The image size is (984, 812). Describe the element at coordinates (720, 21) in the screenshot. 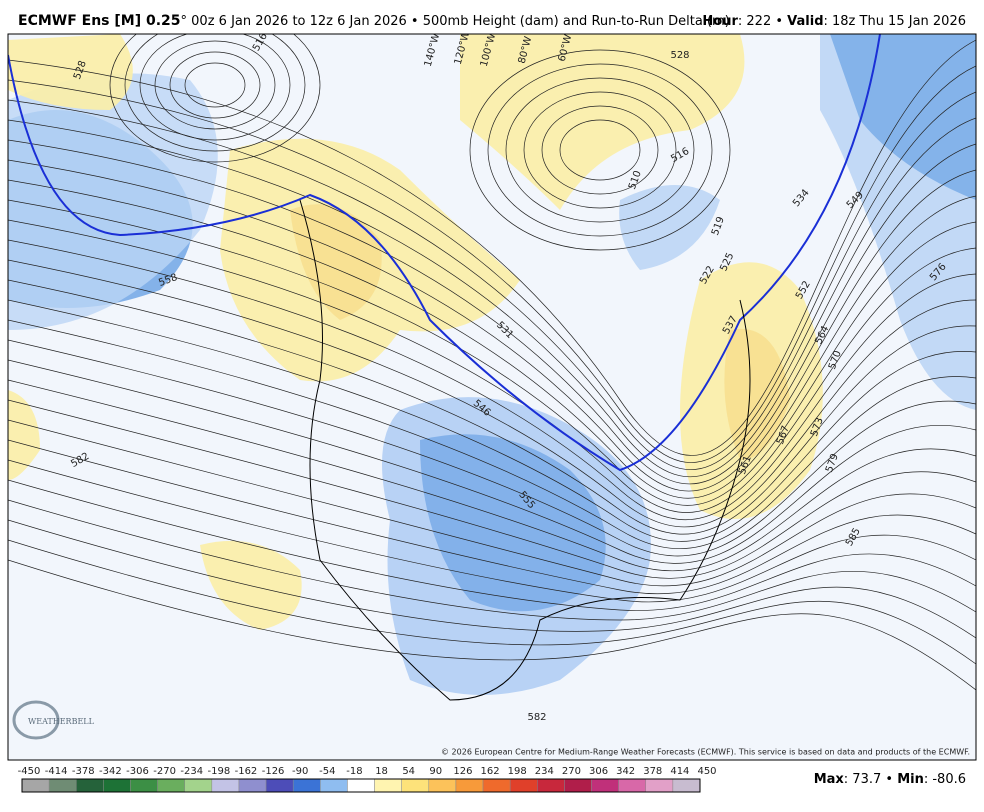

I see `valid-part: Hour` at that location.